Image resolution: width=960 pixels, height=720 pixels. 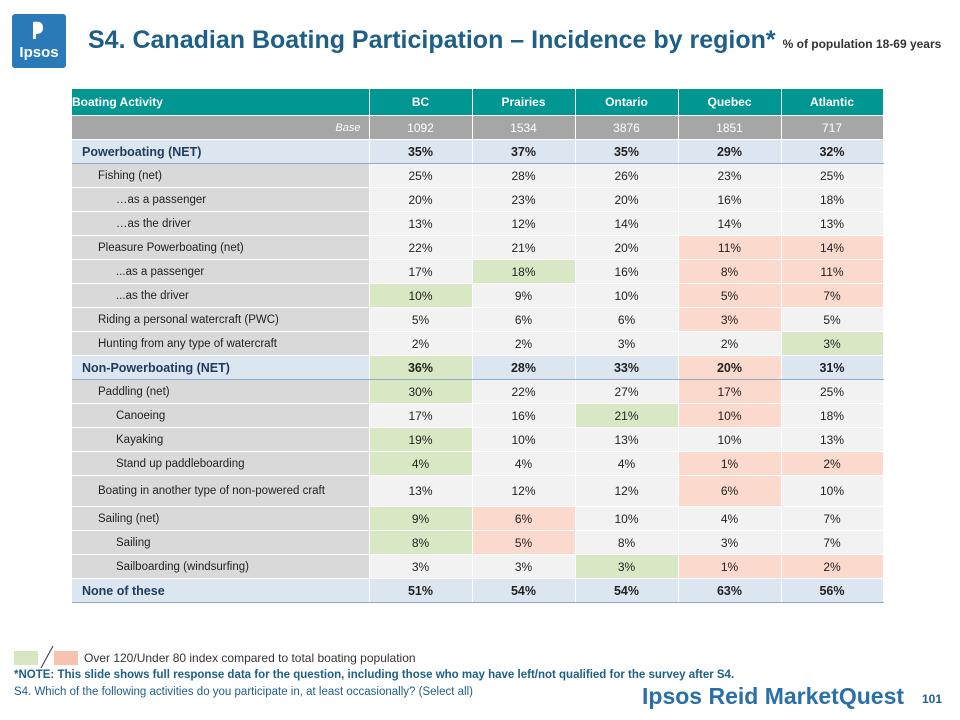 I want to click on cell-value: 37%, so click(x=524, y=151).